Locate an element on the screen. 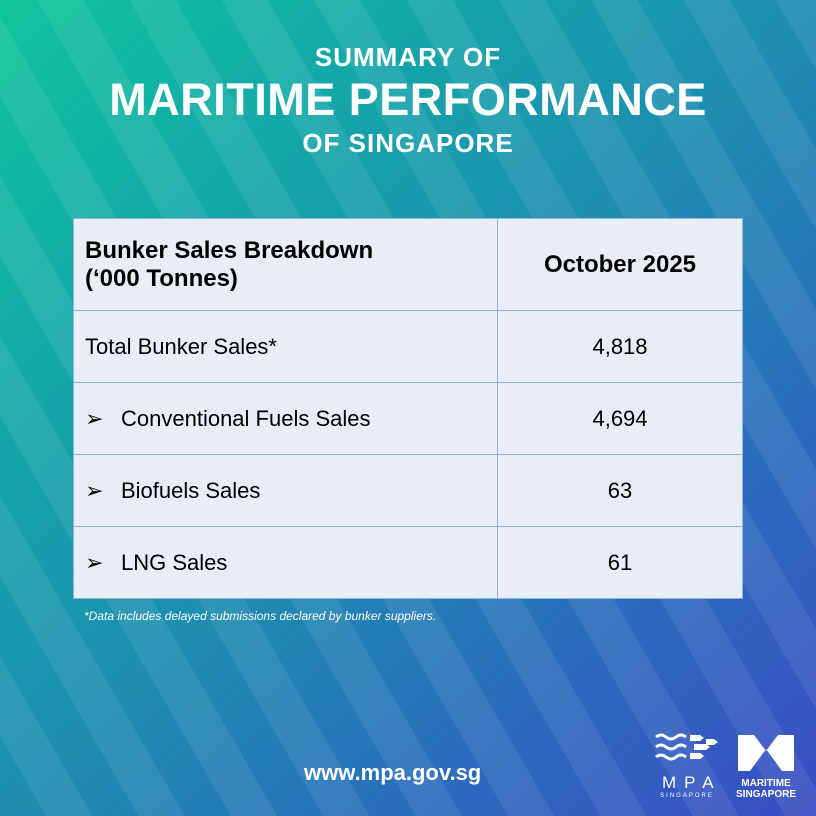 This screenshot has width=816, height=816. table-row: Total Bunker Sales* 4,818 is located at coordinates (408, 346).